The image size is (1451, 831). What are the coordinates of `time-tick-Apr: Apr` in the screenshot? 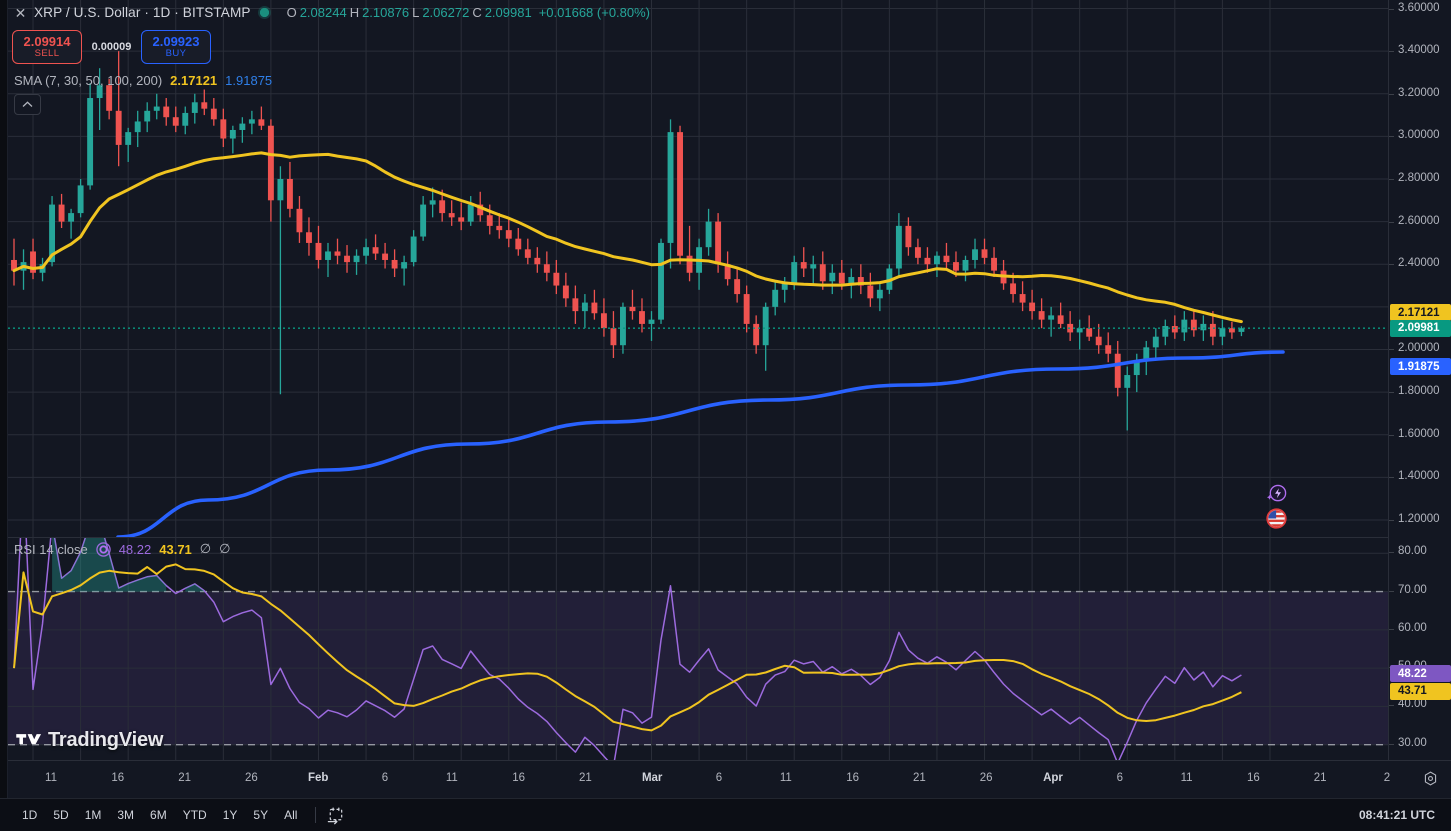 It's located at (1053, 778).